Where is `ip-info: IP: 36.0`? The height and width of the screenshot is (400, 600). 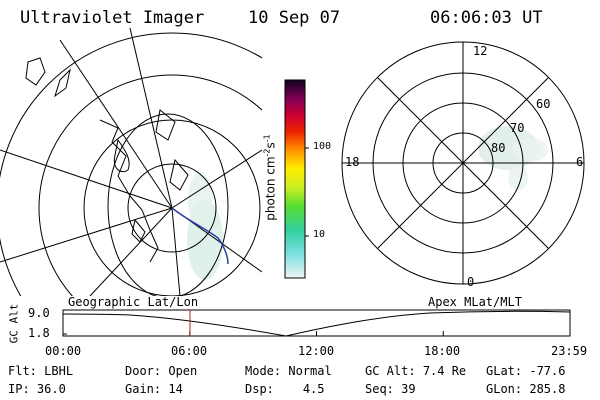 ip-info: IP: 36.0 is located at coordinates (37, 389).